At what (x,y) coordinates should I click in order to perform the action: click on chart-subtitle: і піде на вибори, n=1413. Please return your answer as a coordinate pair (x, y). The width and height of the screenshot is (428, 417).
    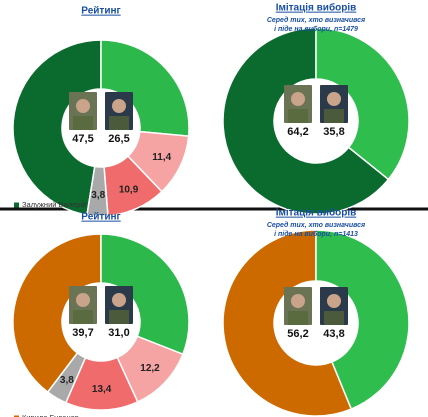
    Looking at the image, I should click on (316, 234).